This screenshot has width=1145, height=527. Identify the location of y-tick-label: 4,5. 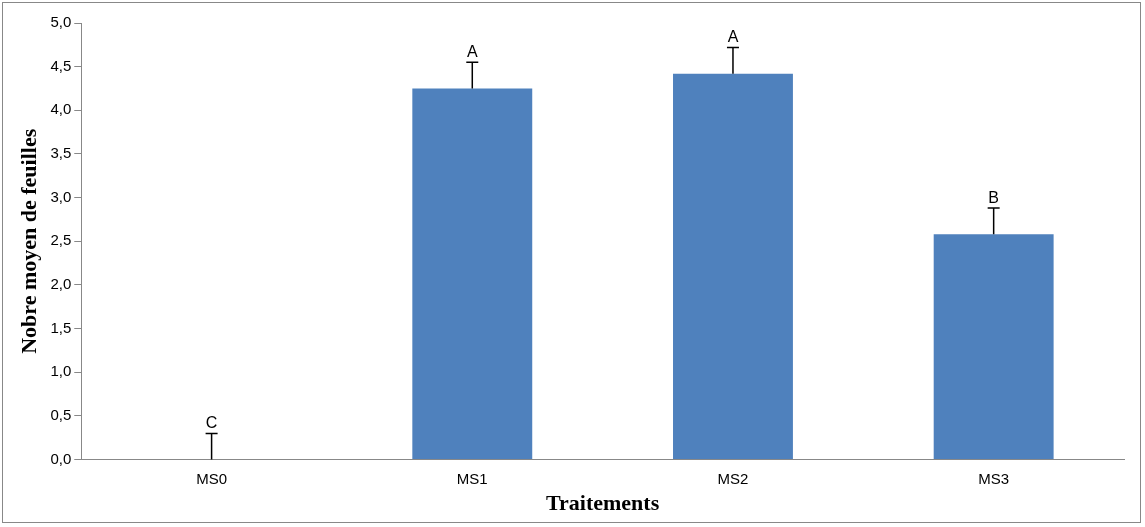
(61, 65).